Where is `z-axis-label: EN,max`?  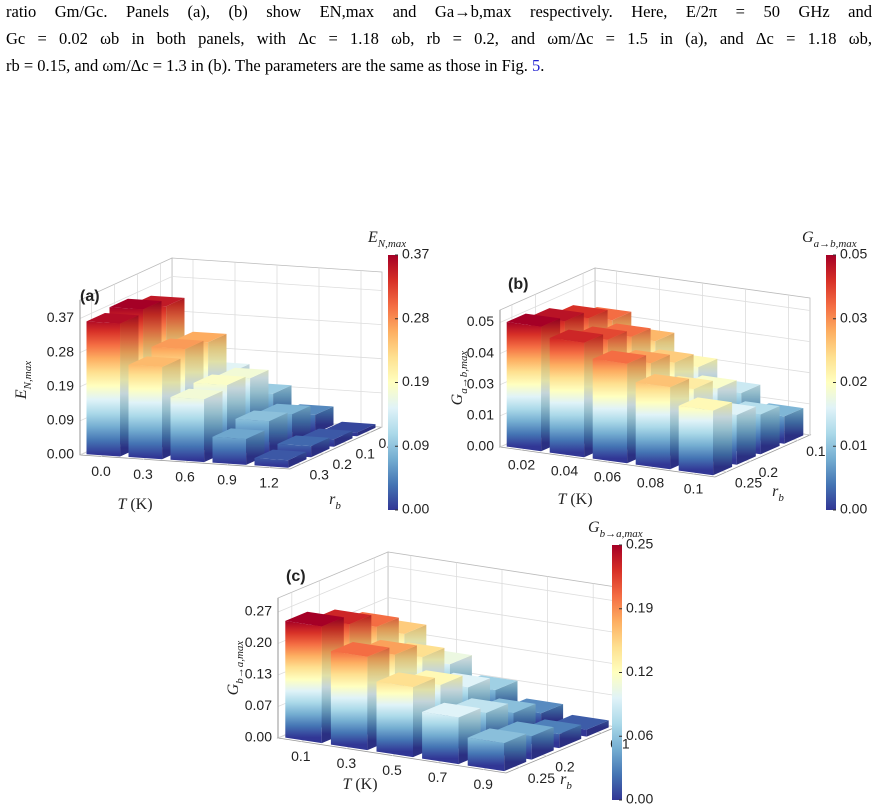
z-axis-label: EN,max is located at coordinates (23, 380).